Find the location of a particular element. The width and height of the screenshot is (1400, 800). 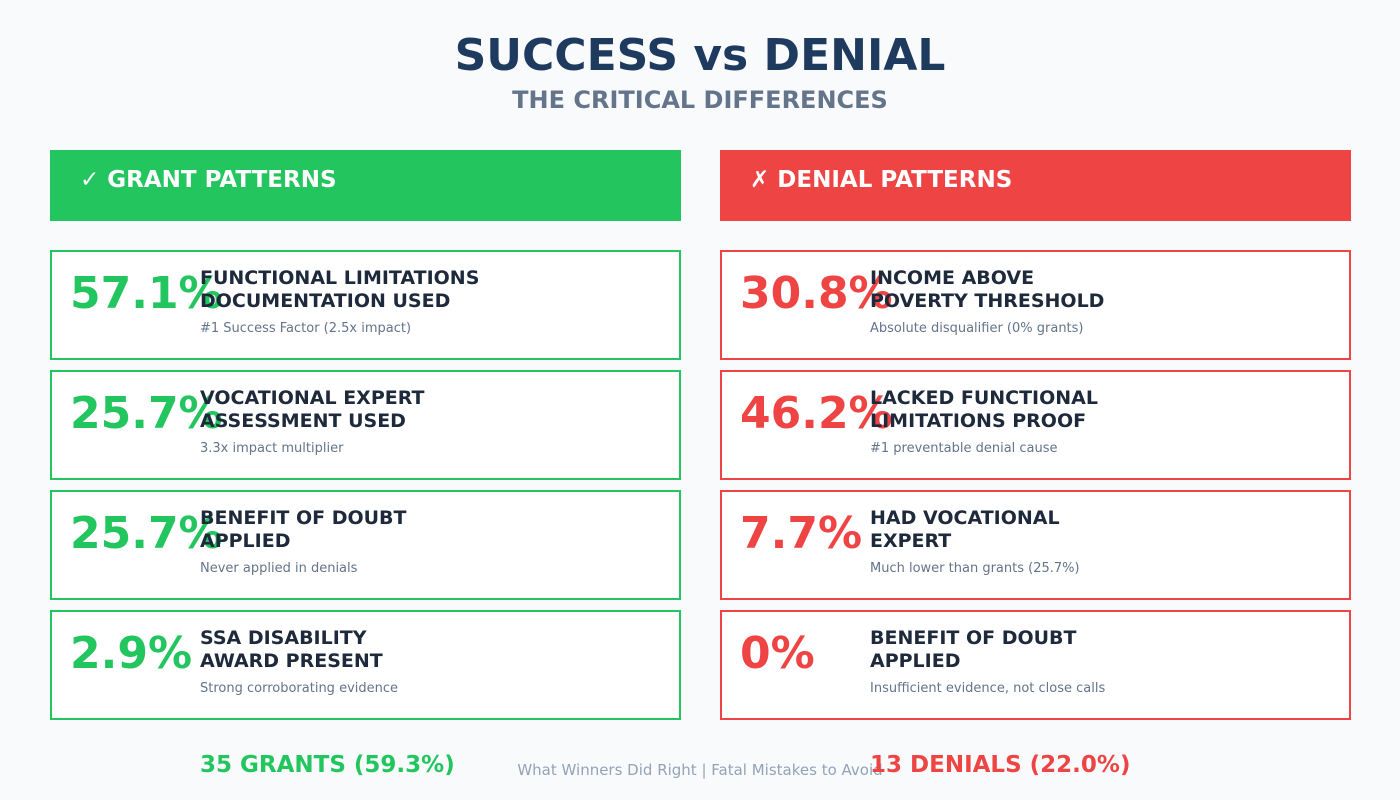

denials-total: 13 DENIALS (22.0%) is located at coordinates (1000, 765).